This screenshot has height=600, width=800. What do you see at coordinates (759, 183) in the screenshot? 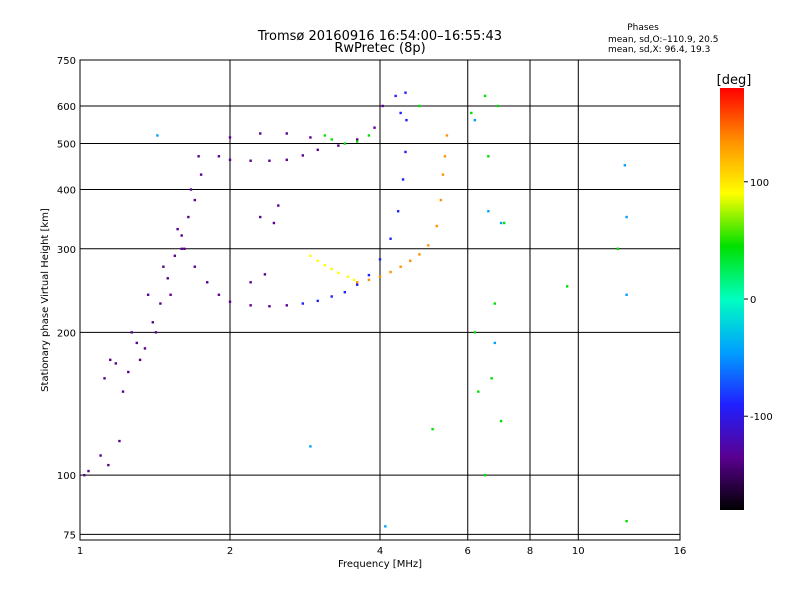
I see `colorbar-tick-label: 100` at bounding box center [759, 183].